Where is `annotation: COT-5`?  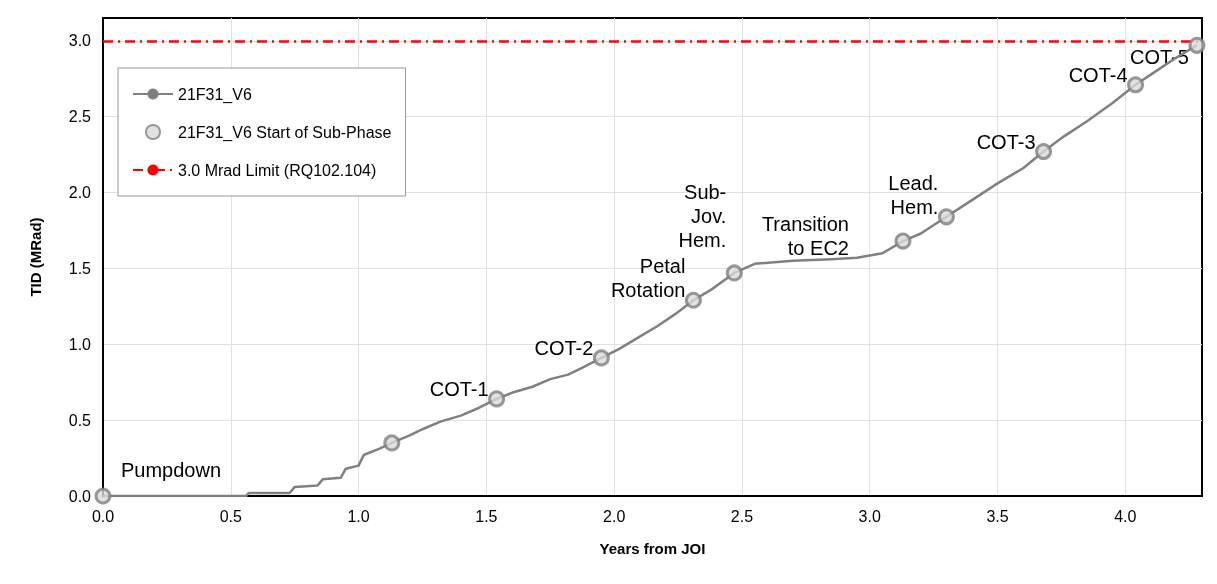
annotation: COT-5 is located at coordinates (1159, 56).